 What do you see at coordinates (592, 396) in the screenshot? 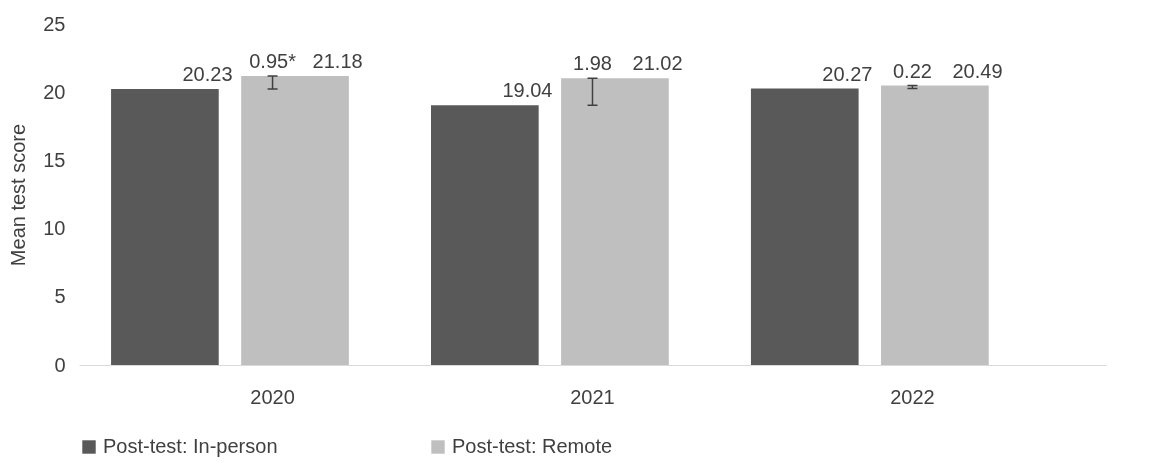
I see `x-tick-label: 2021` at bounding box center [592, 396].